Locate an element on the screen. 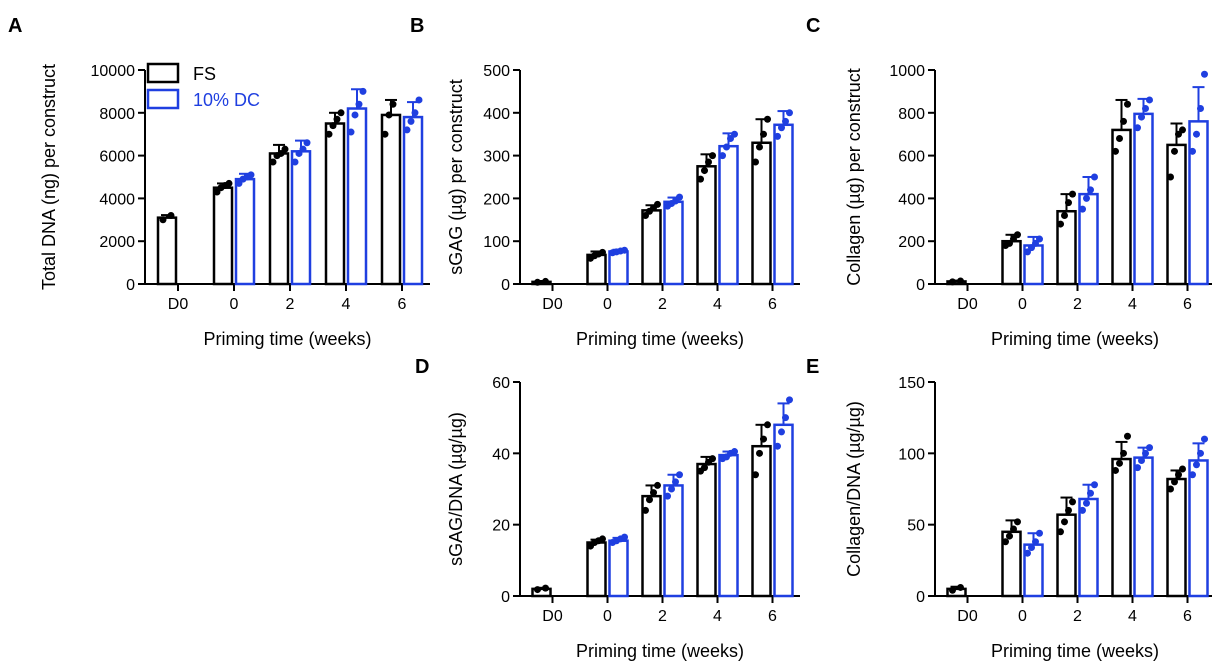 The width and height of the screenshot is (1212, 665). panel-letter: D is located at coordinates (422, 367).